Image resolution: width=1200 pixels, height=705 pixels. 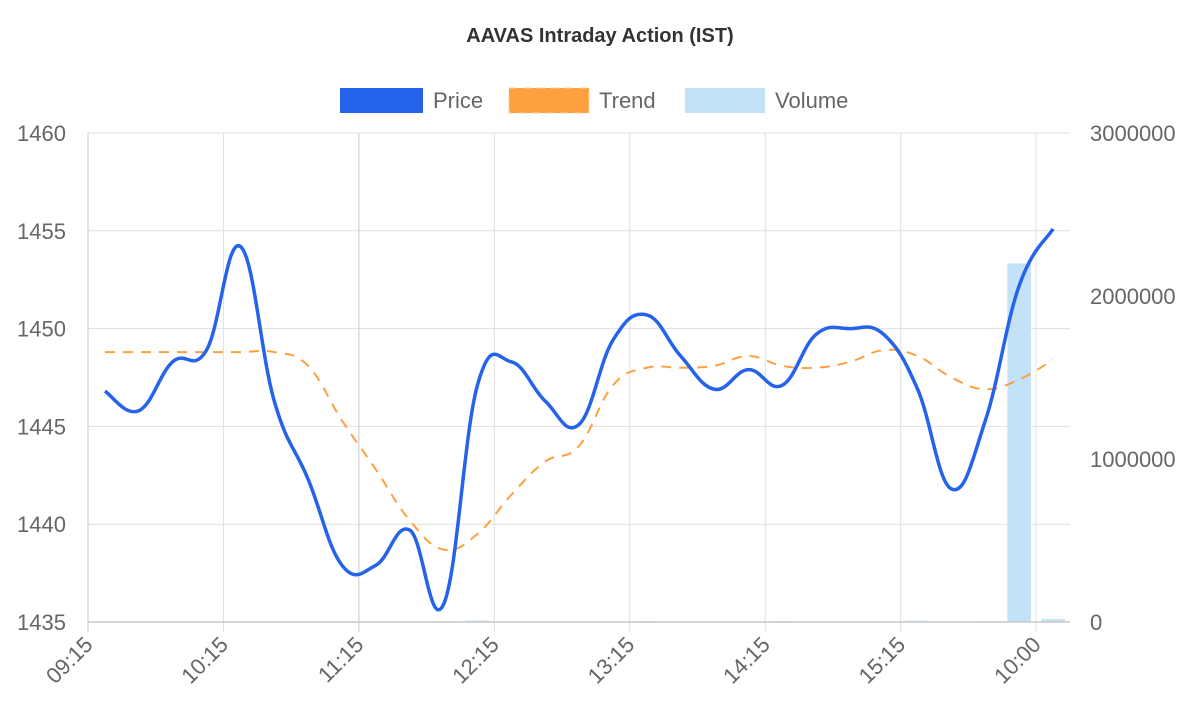 I want to click on y-right-tick-label: 1000000, so click(x=1133, y=459).